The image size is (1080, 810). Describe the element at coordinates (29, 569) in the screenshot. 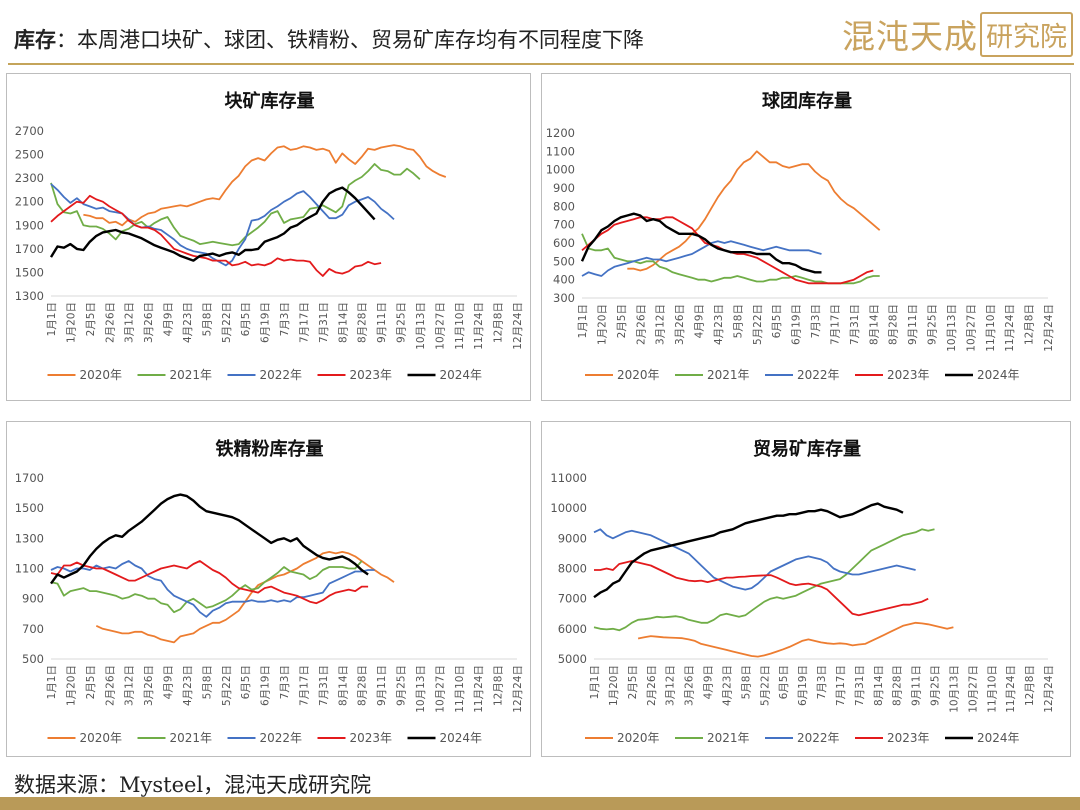

I see `y-tick-label: 1100` at that location.